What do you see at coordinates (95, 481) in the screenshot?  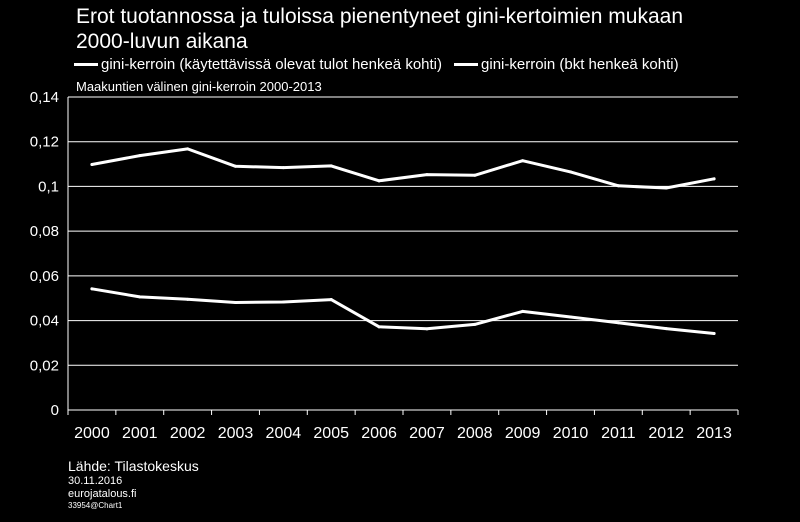 I see `publish-date: 30.11.2016` at bounding box center [95, 481].